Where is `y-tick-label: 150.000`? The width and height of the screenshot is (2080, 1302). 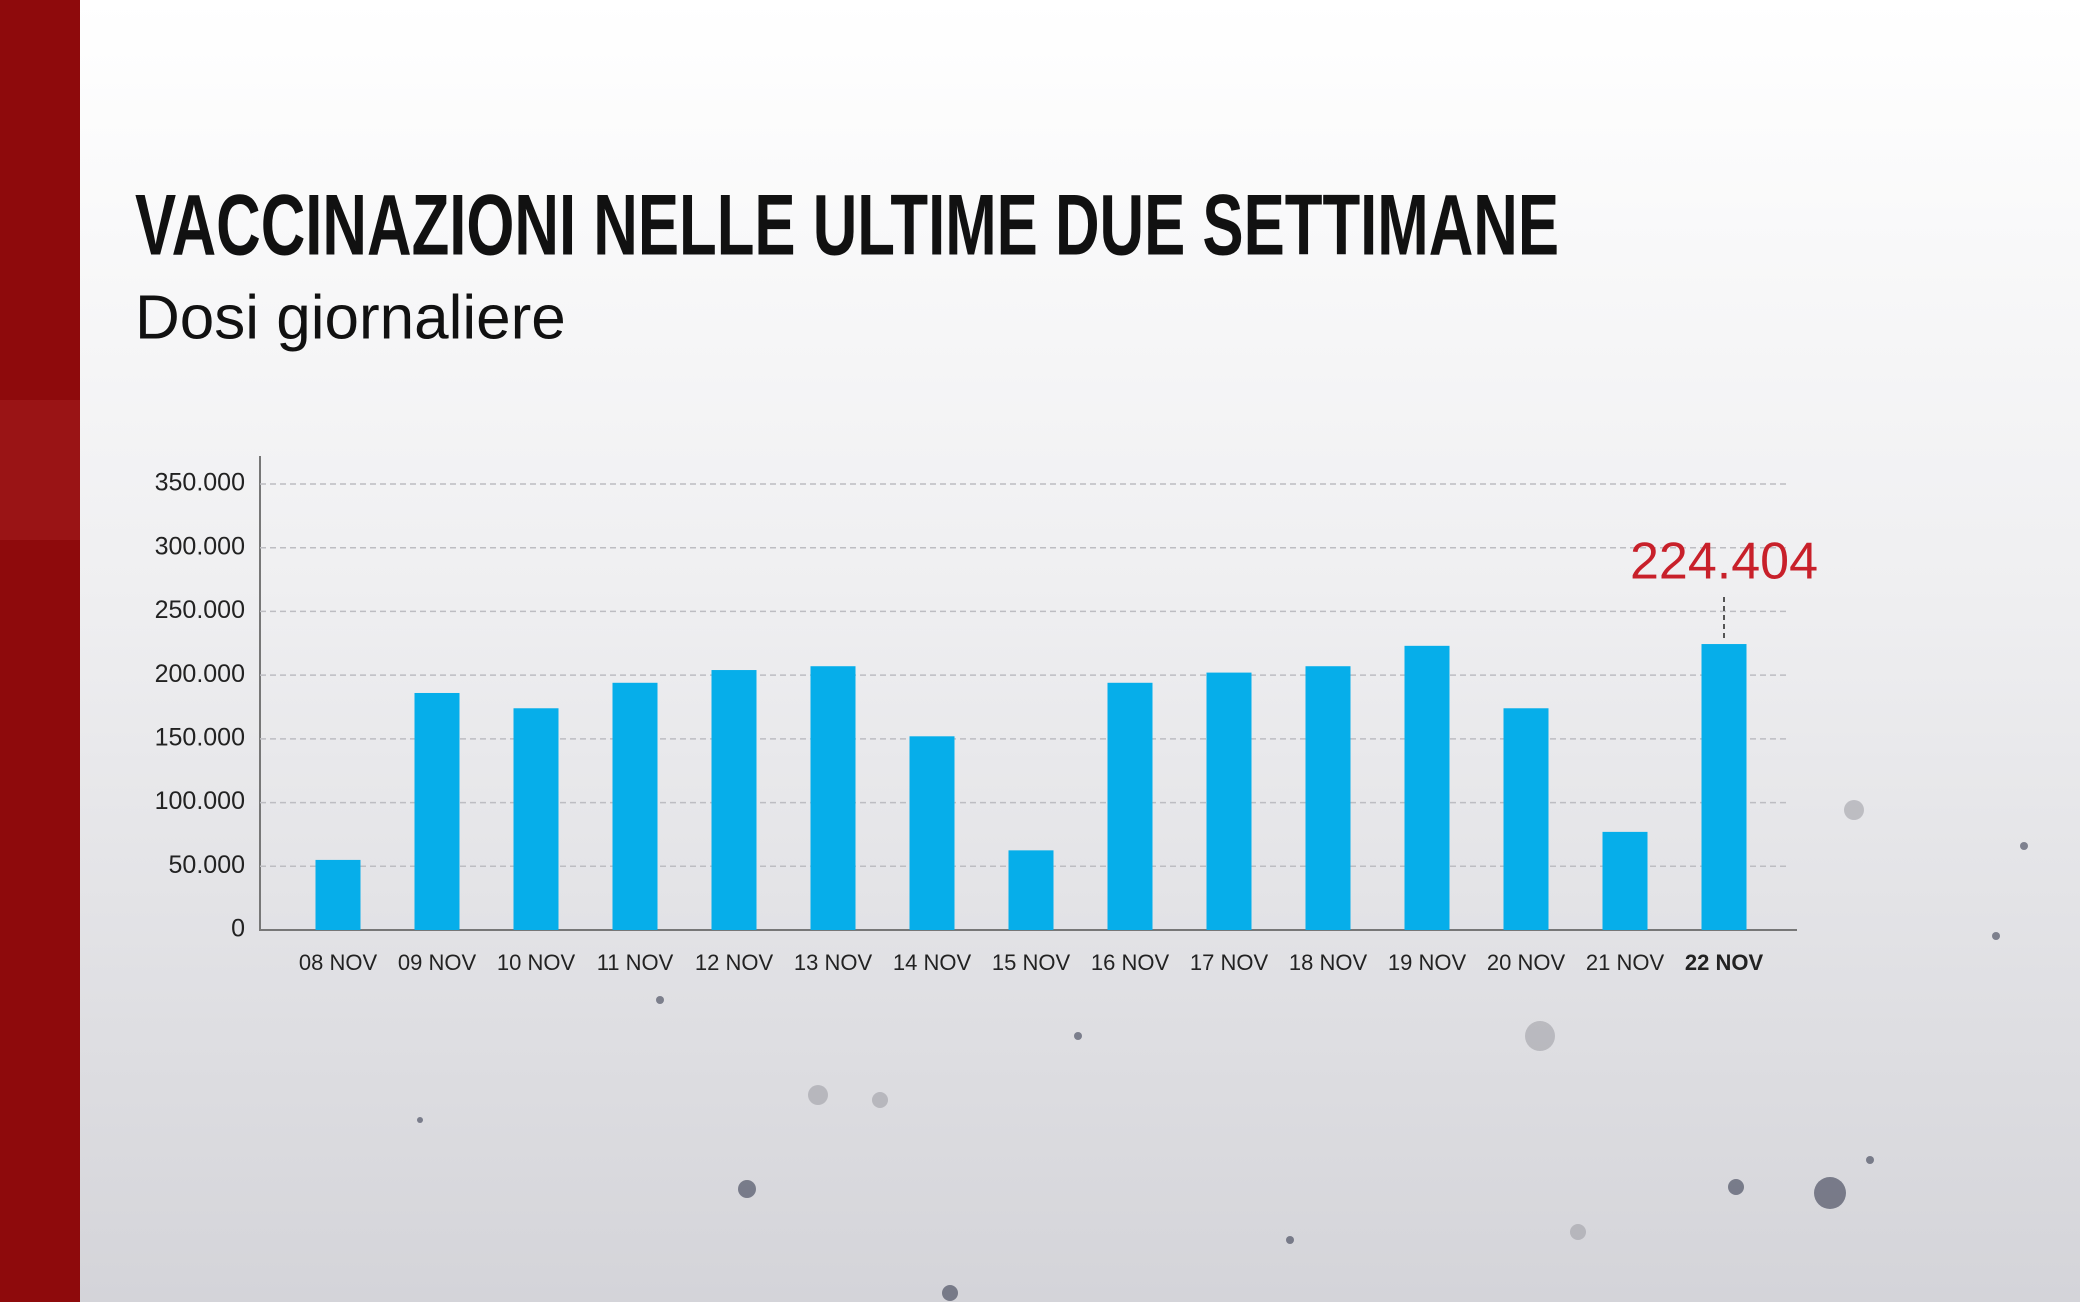
y-tick-label: 150.000 is located at coordinates (200, 737).